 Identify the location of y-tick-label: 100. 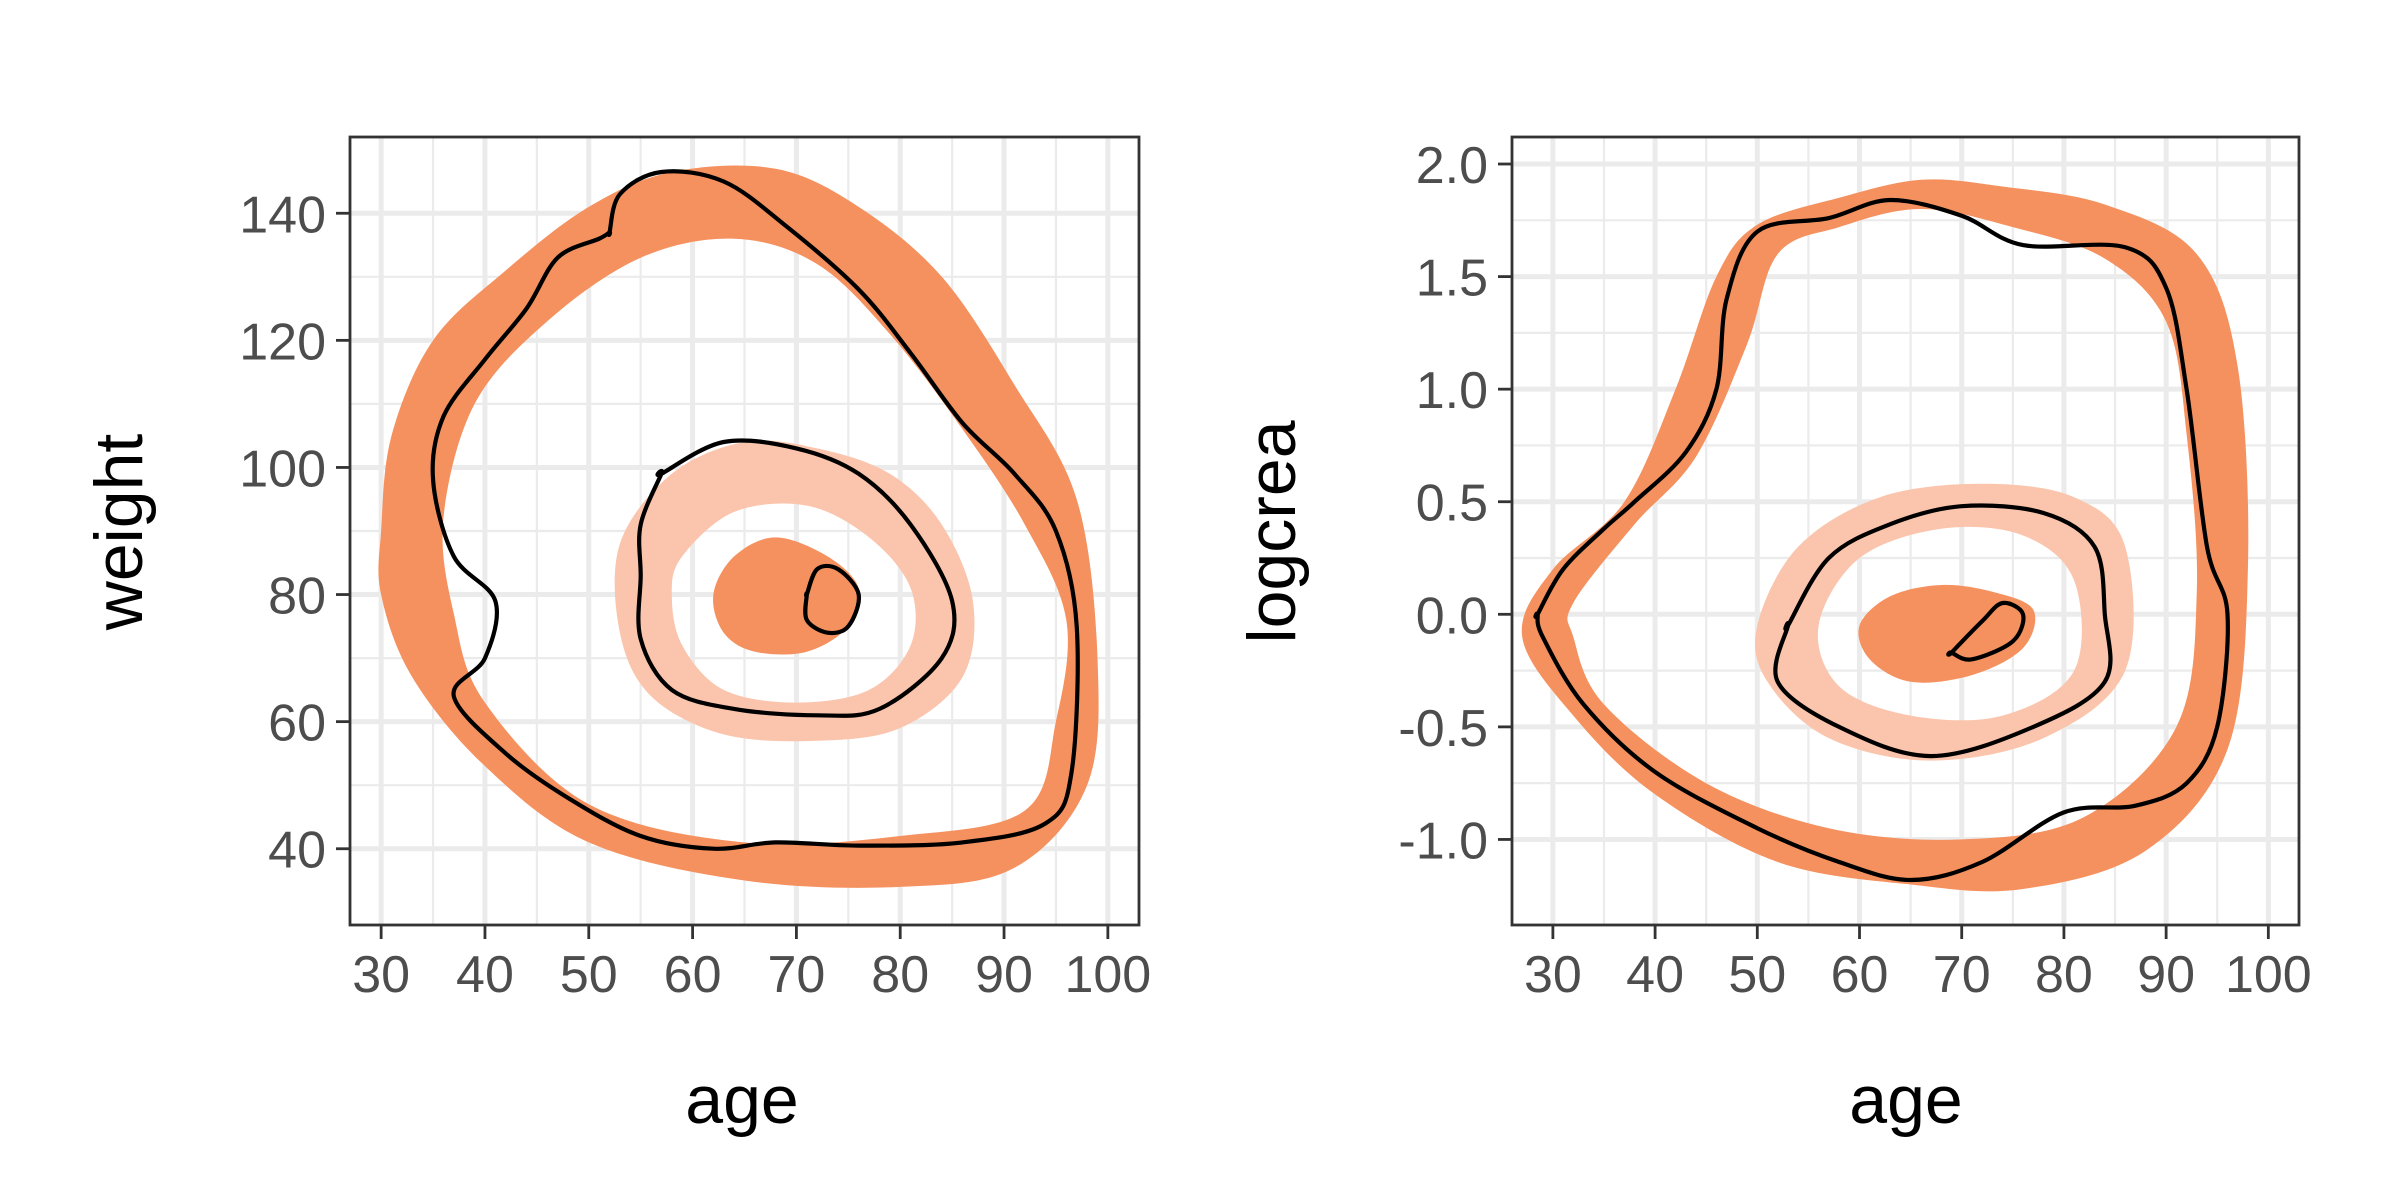
(282, 469).